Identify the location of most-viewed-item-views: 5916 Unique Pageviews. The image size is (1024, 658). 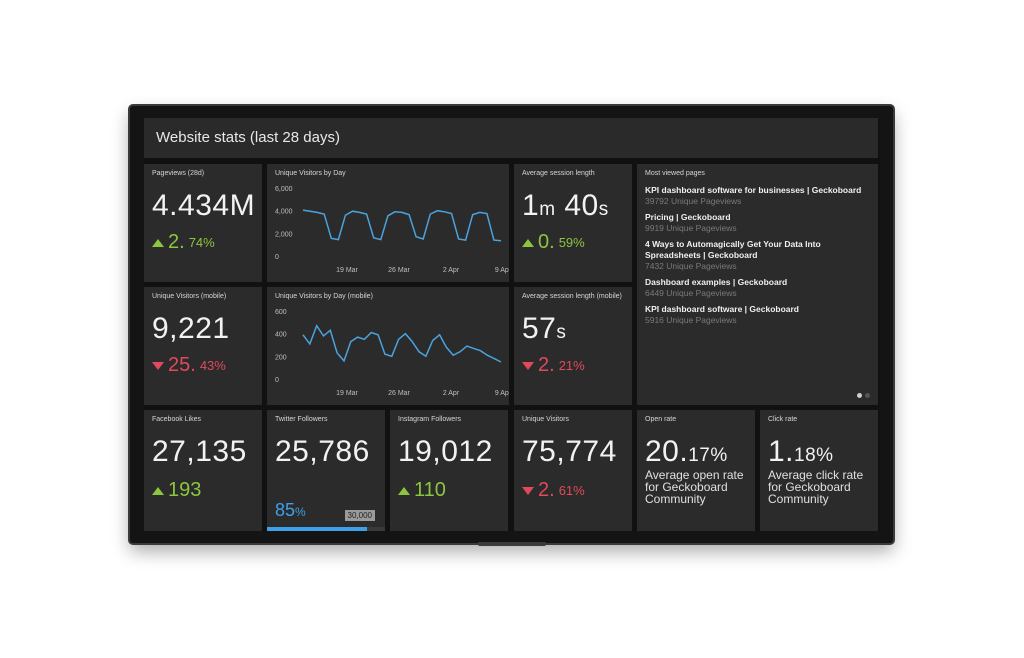
(691, 320).